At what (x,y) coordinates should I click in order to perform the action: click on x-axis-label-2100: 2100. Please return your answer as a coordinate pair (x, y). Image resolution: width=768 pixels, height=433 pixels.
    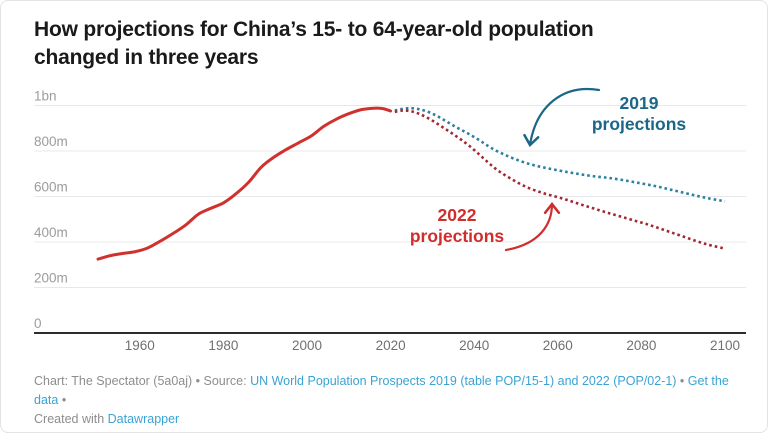
    Looking at the image, I should click on (725, 345).